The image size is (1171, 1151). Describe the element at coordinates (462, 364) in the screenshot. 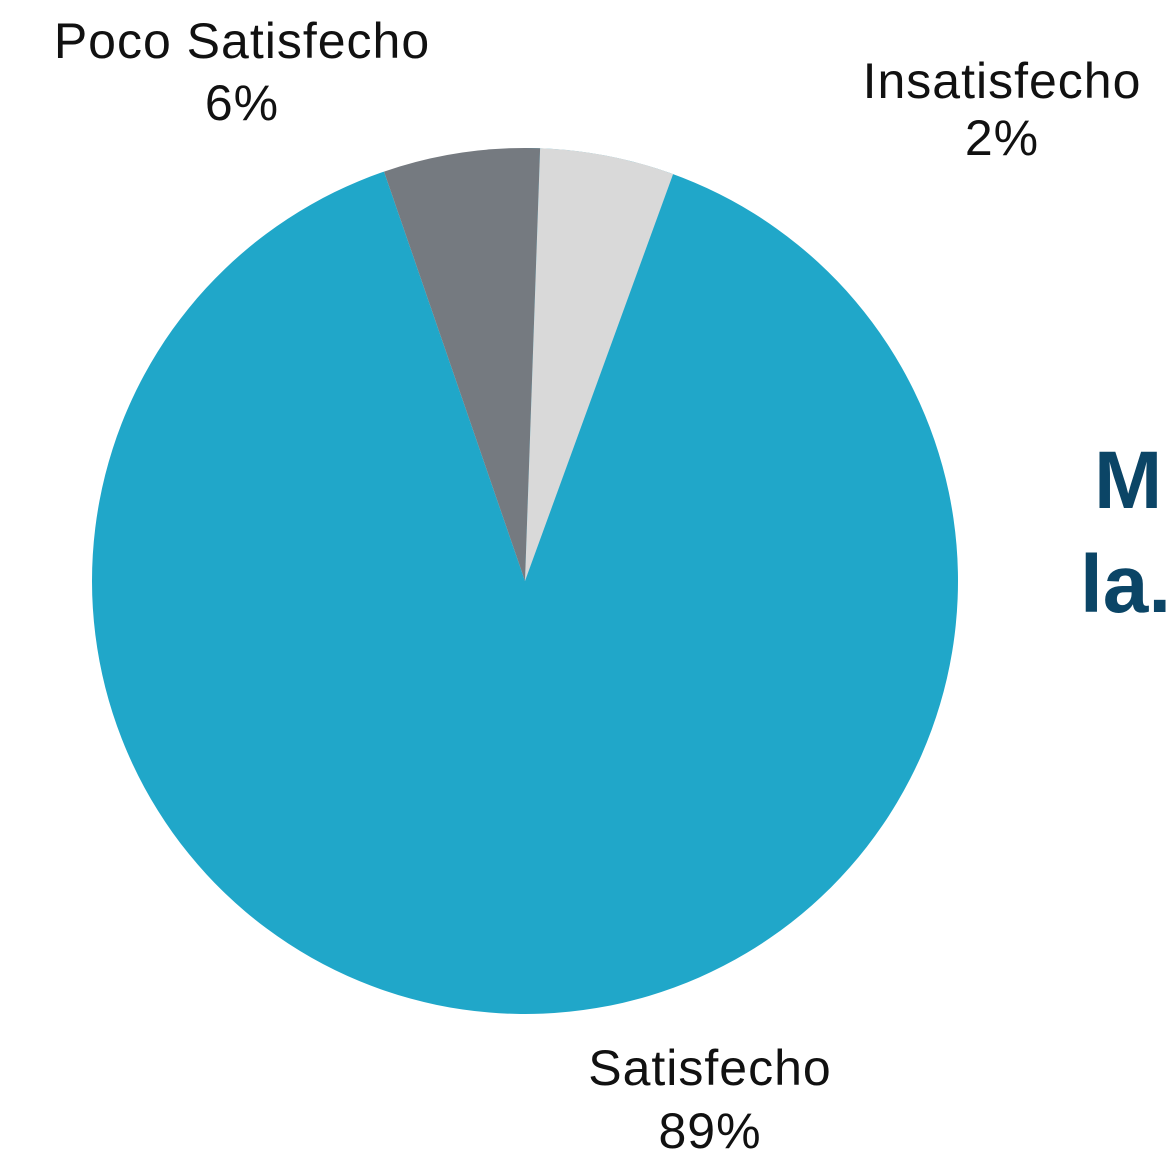

I see `pie-slice-poco-satisfecho` at that location.